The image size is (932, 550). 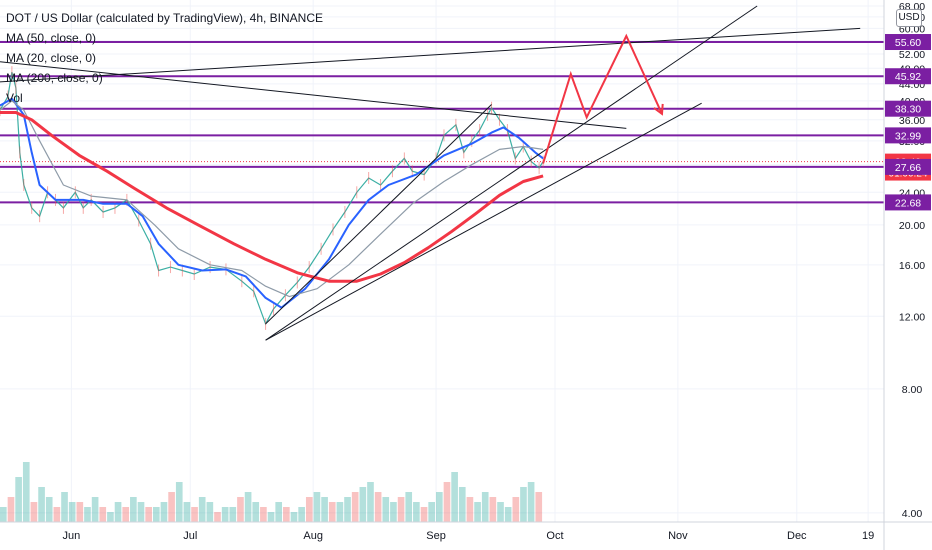 I want to click on price-label-text: 55.60, so click(x=908, y=43).